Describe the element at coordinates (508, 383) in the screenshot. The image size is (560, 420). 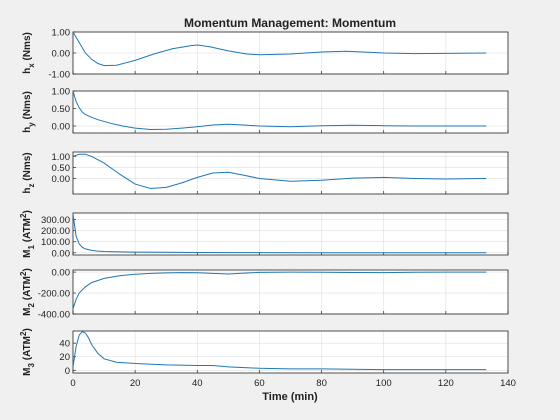
I see `x-tick-label: 140` at that location.